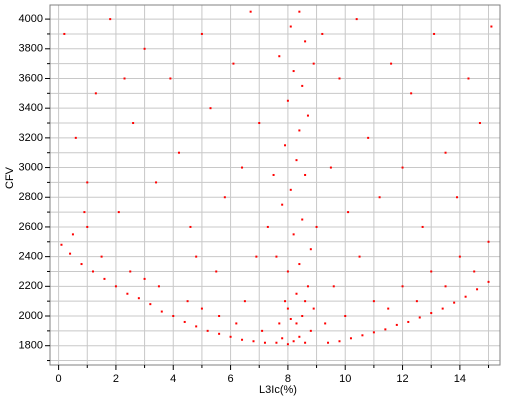  Describe the element at coordinates (278, 390) in the screenshot. I see `x-axis-label: L3Ic(%)` at that location.